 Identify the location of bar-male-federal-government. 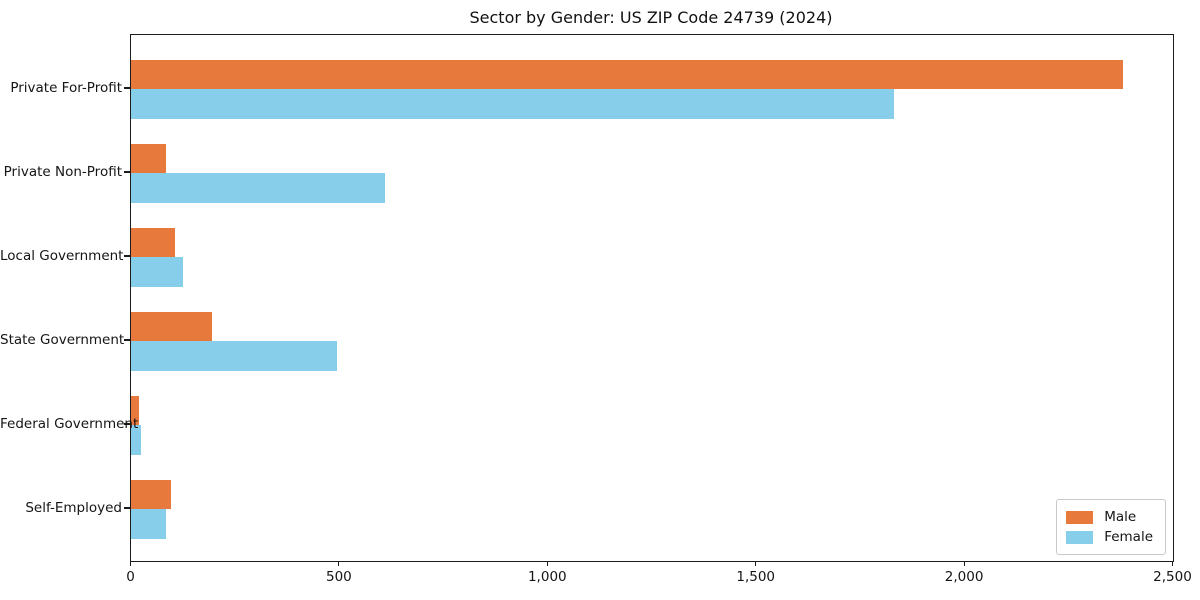
(135, 410).